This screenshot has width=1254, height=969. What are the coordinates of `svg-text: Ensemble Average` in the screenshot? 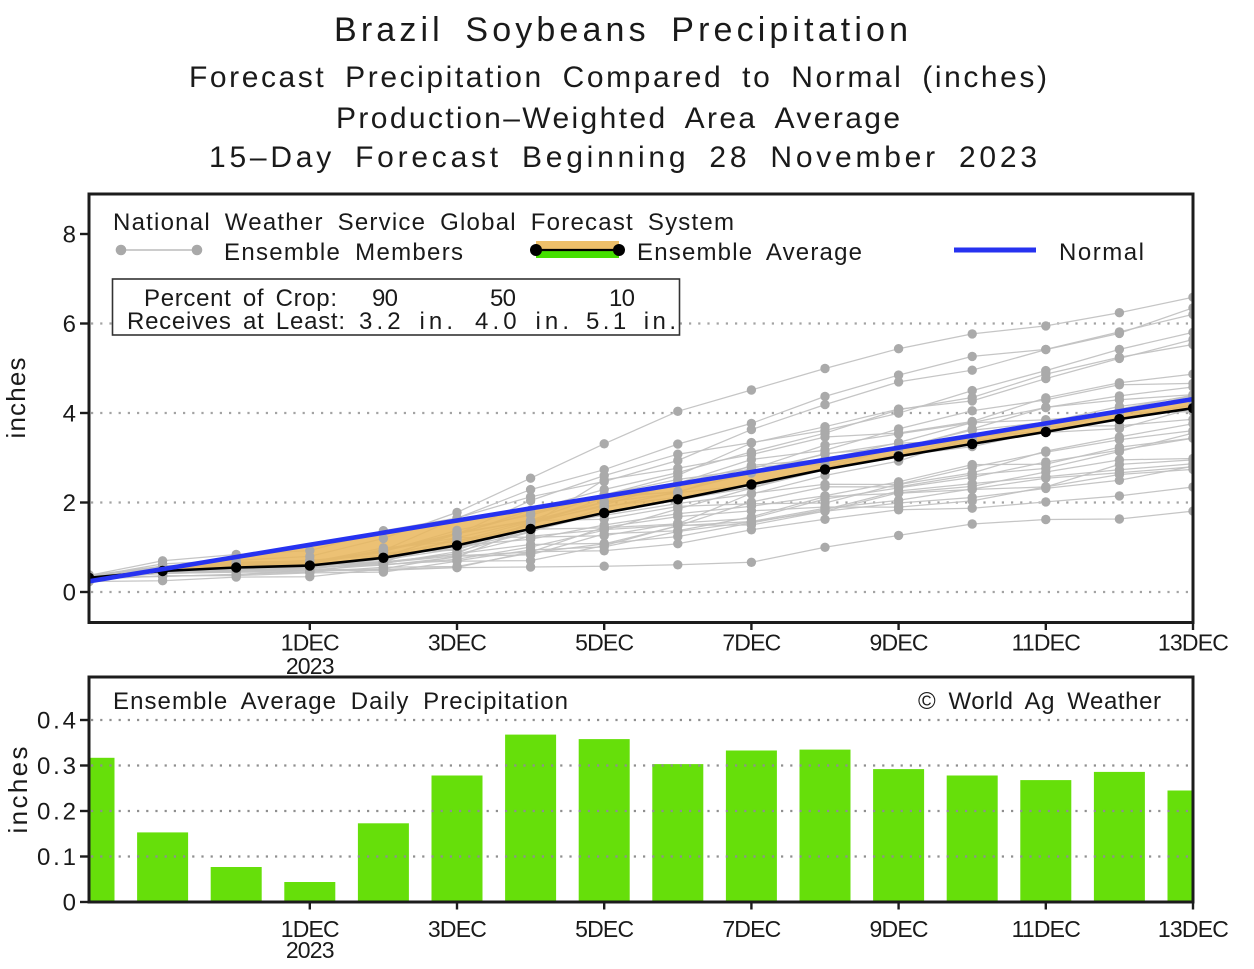 It's located at (749, 252).